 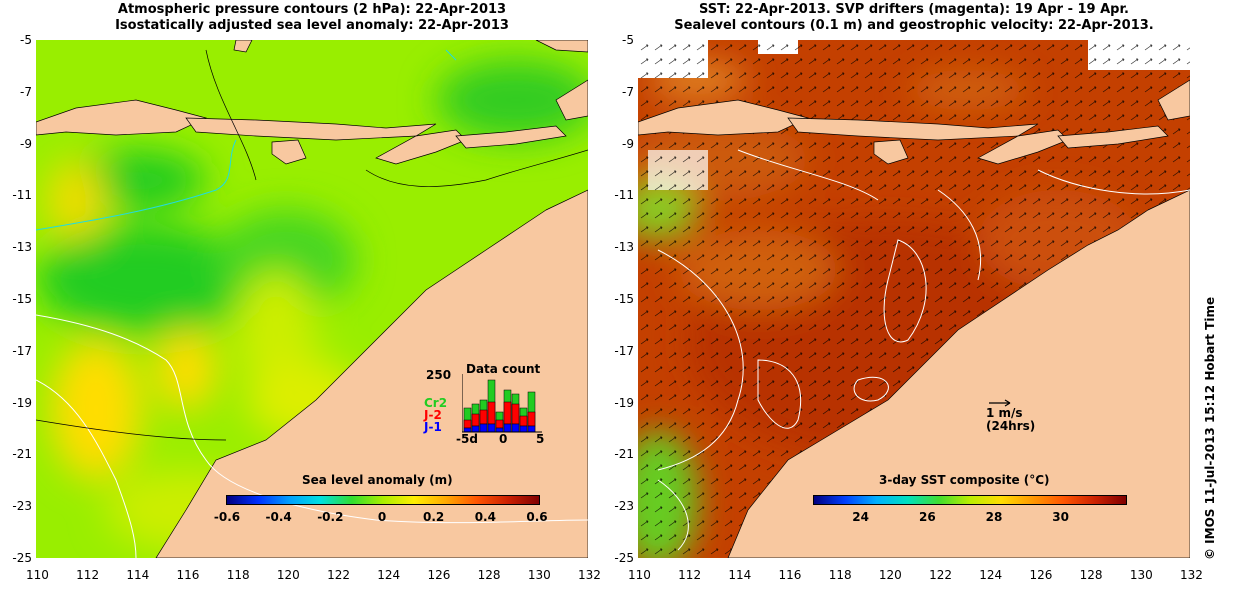 I want to click on data-count-inset: Data count 250 Cr2 J-2 J-1 -5d 0 5, so click(x=483, y=405).